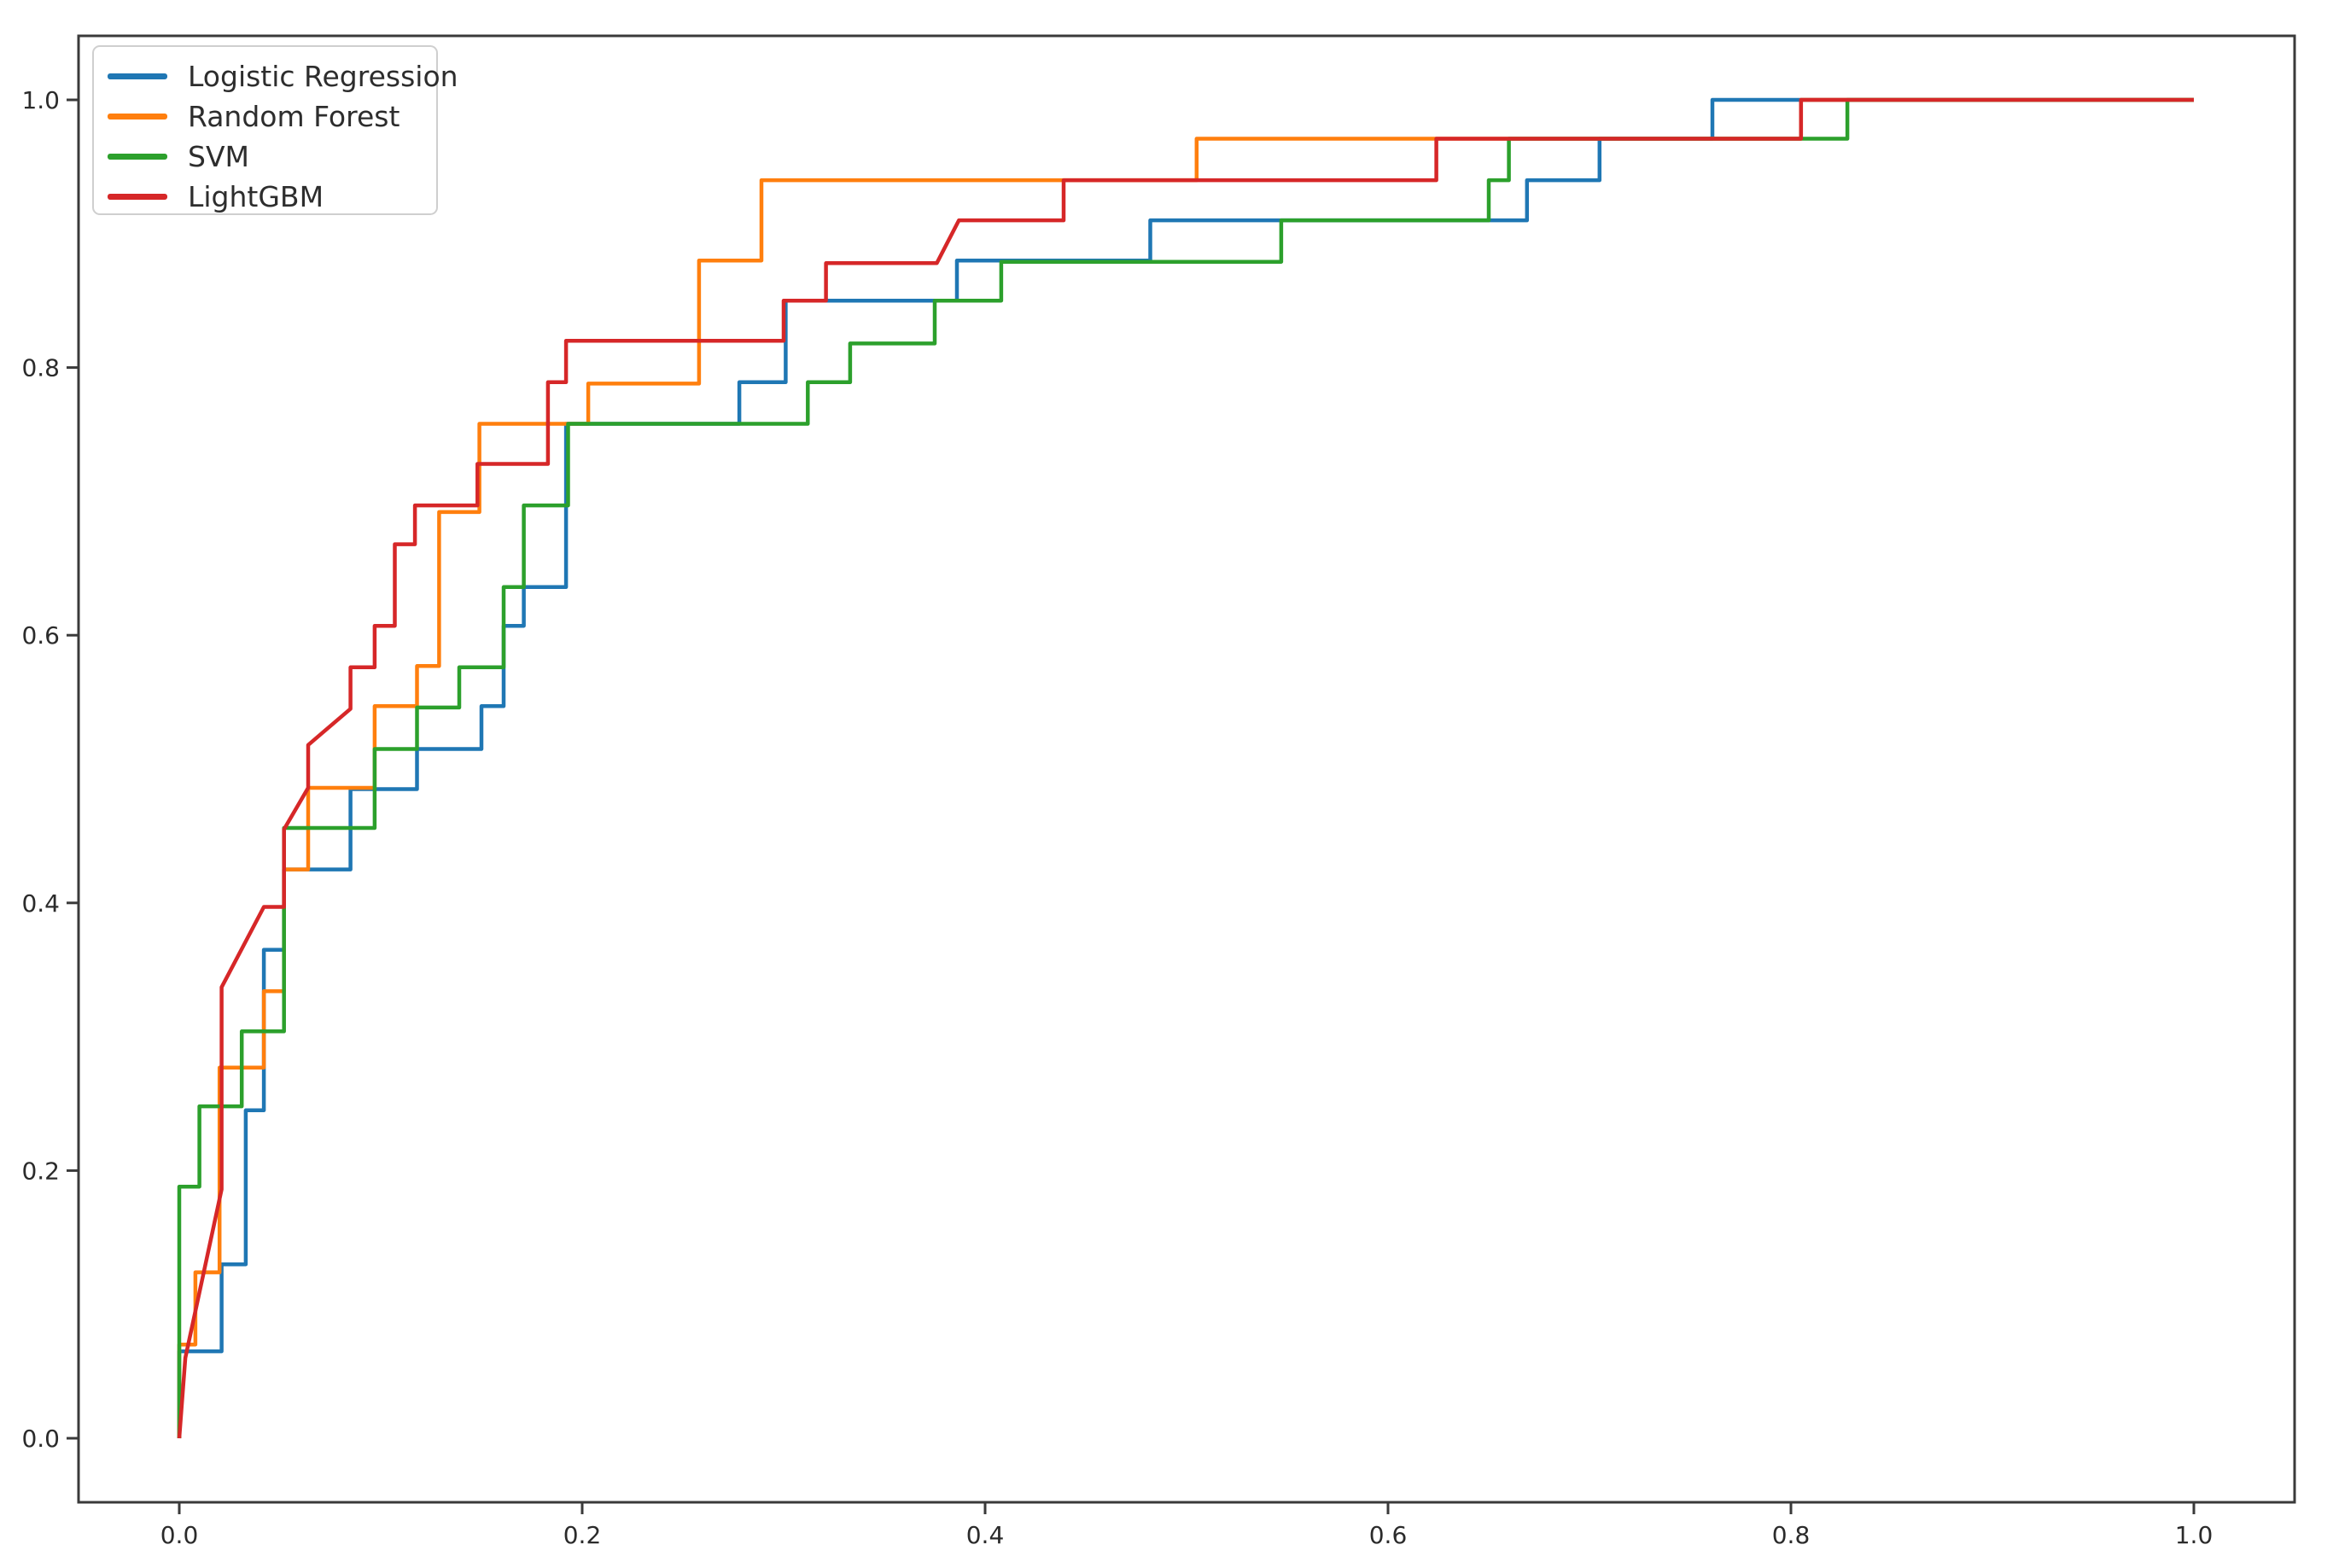  What do you see at coordinates (323, 76) in the screenshot?
I see `legend-label: Logistic Regression` at bounding box center [323, 76].